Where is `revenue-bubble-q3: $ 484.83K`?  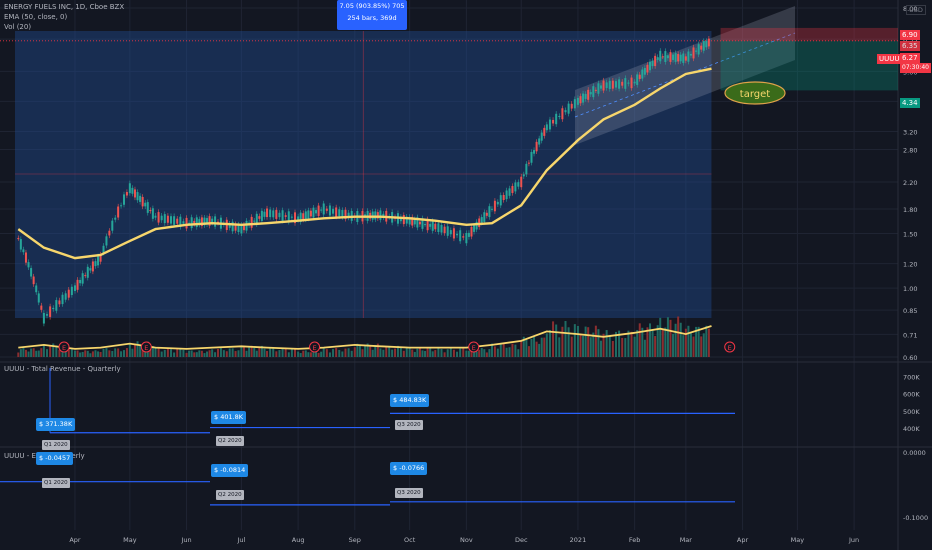 revenue-bubble-q3: $ 484.83K is located at coordinates (410, 400).